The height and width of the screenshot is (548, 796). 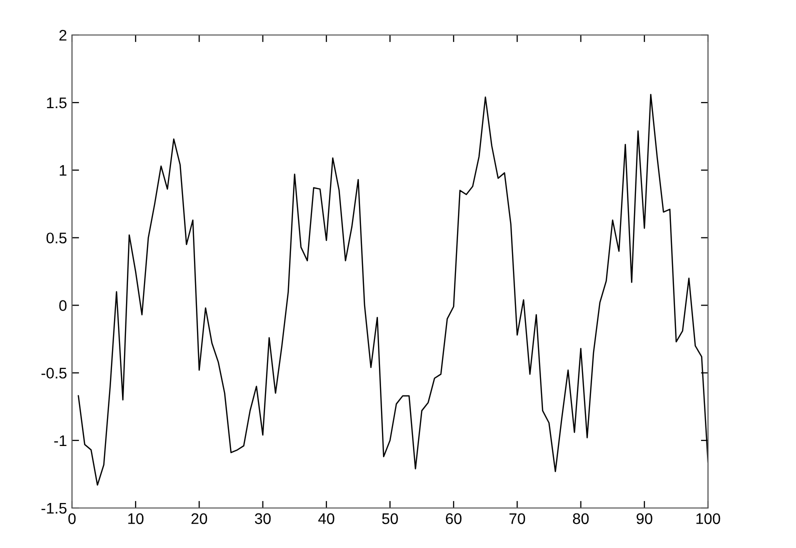 I want to click on x-tick-label: 40, so click(x=326, y=518).